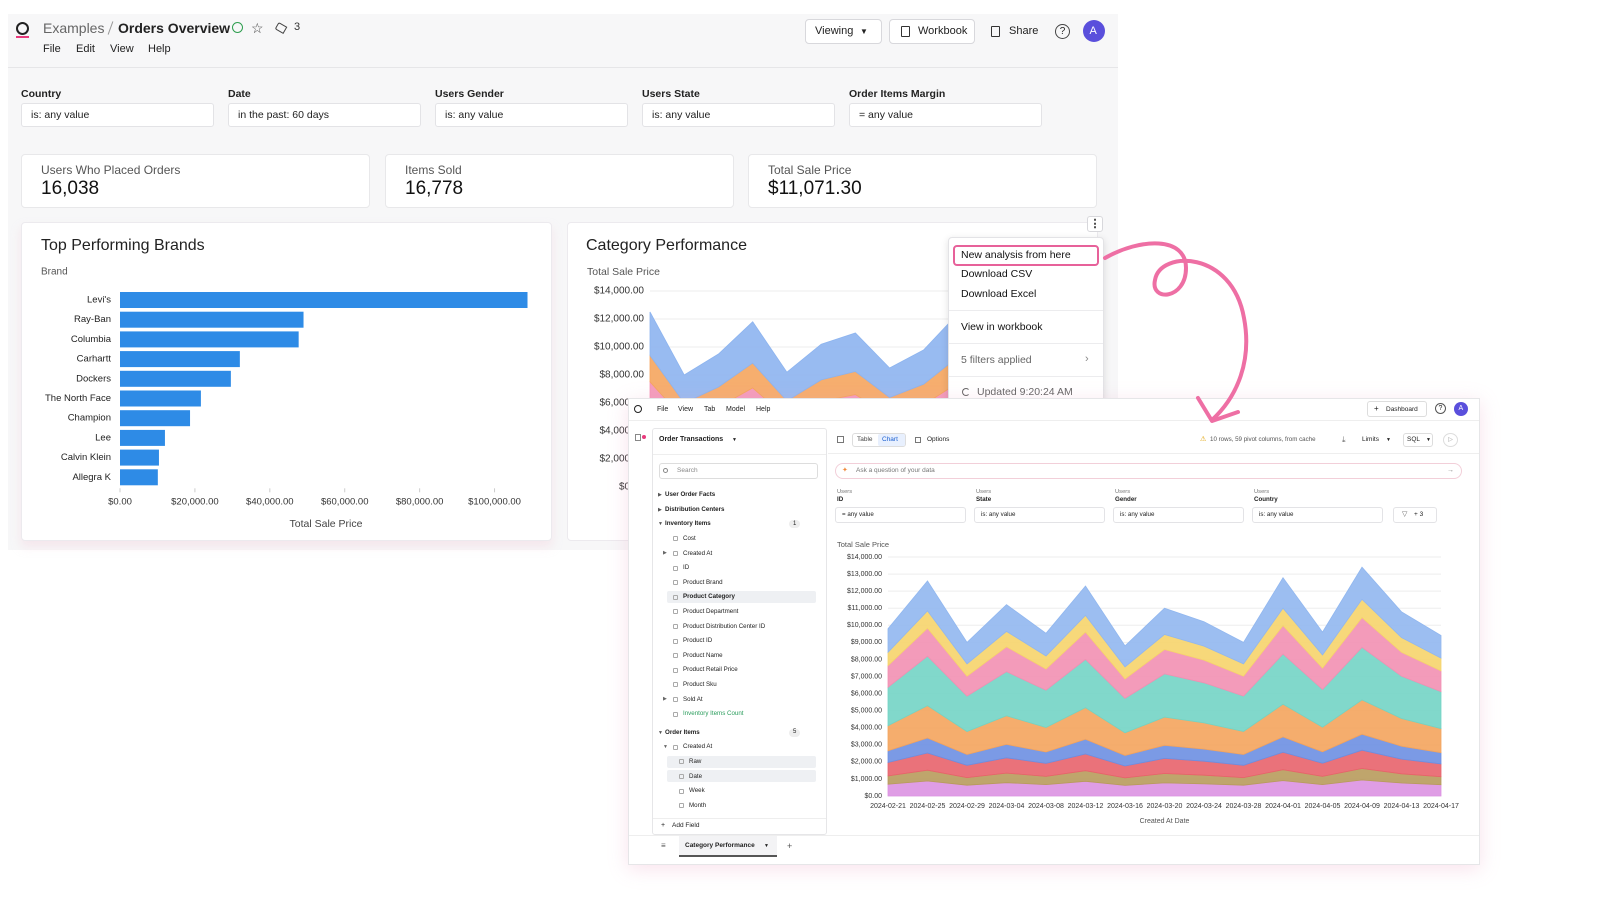 Image resolution: width=1600 pixels, height=900 pixels. I want to click on breadcrumb: Examples, so click(74, 27).